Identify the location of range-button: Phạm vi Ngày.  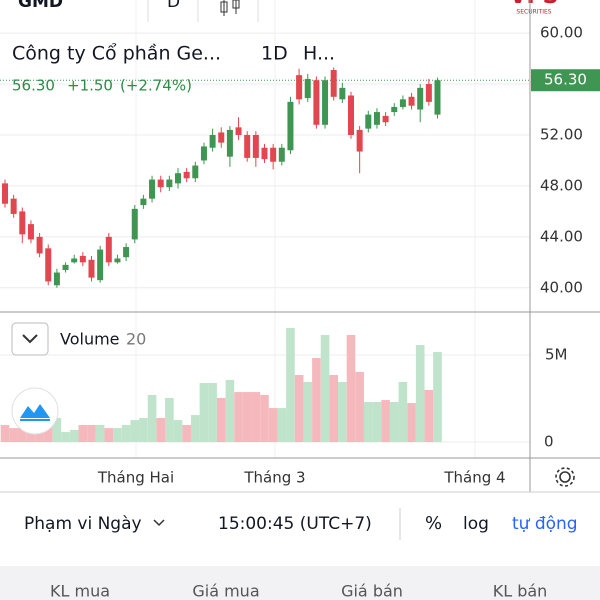
(83, 524).